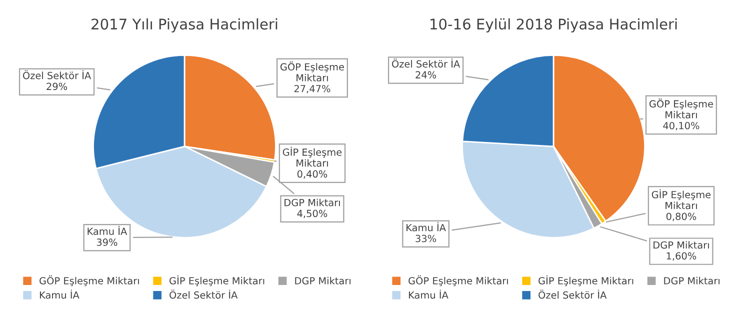 This screenshot has width=738, height=329. What do you see at coordinates (312, 89) in the screenshot?
I see `data-label: 27,47%` at bounding box center [312, 89].